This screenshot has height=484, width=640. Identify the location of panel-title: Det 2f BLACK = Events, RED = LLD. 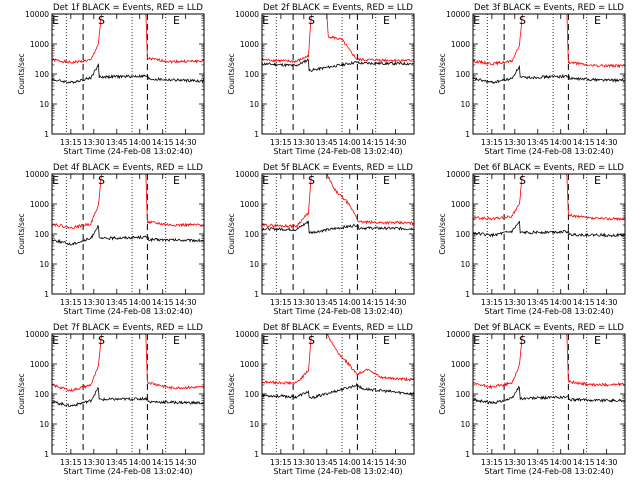
(338, 8).